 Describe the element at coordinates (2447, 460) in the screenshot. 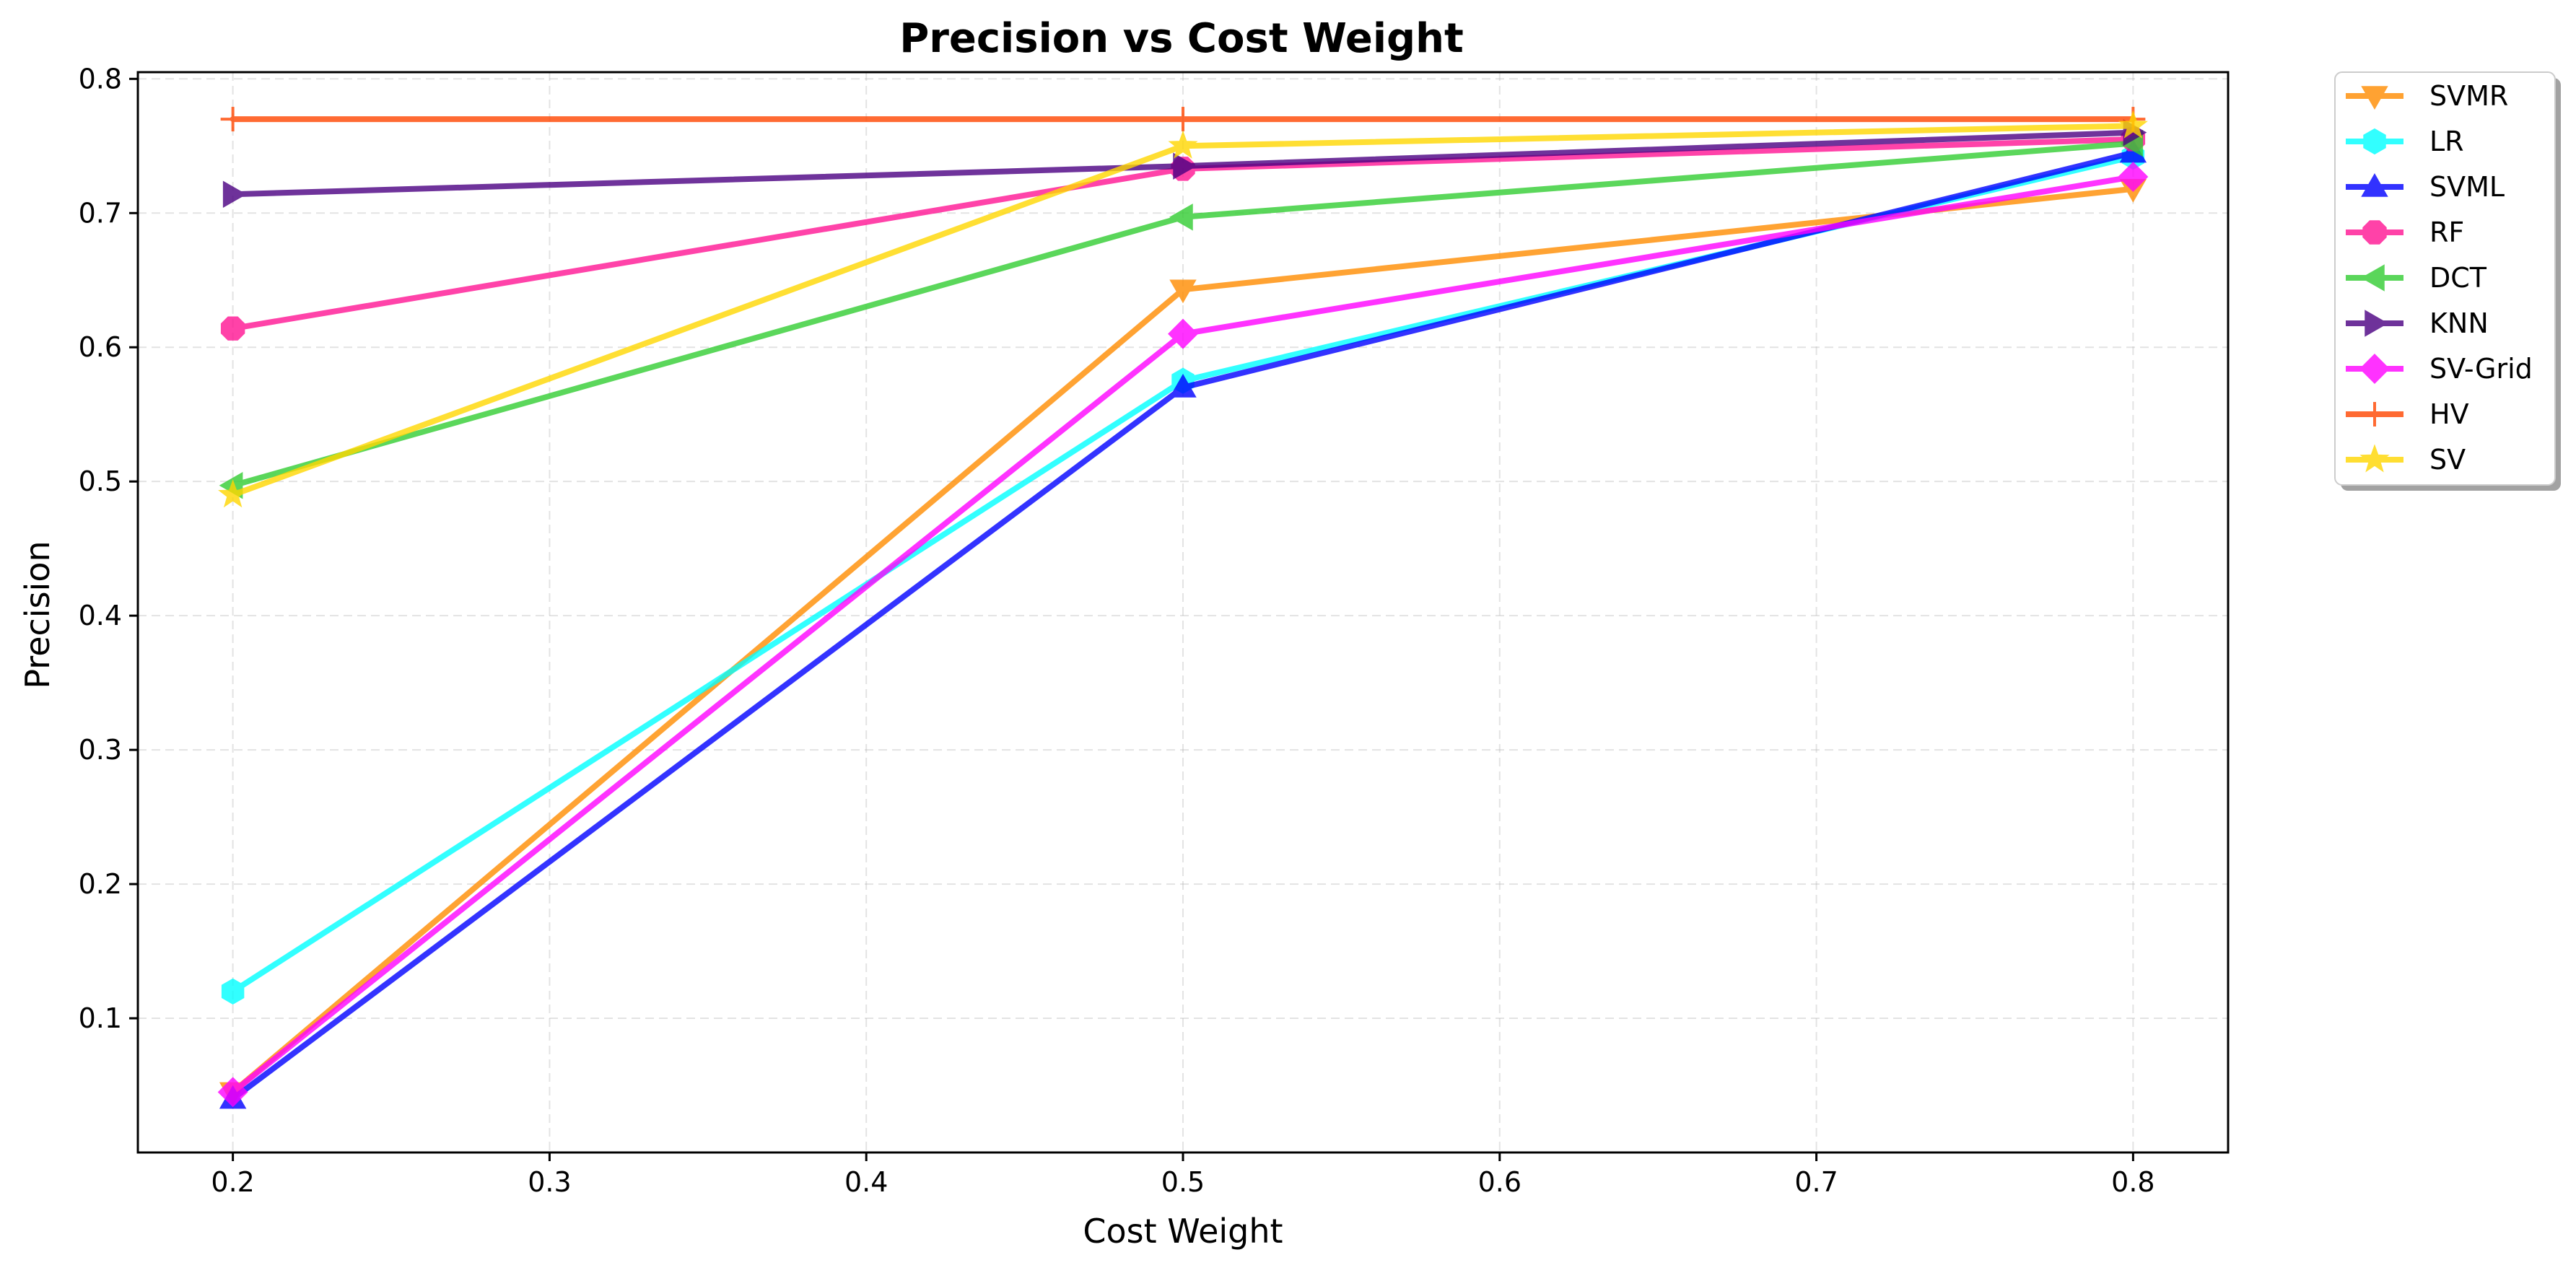

I see `legend-label: SV` at that location.